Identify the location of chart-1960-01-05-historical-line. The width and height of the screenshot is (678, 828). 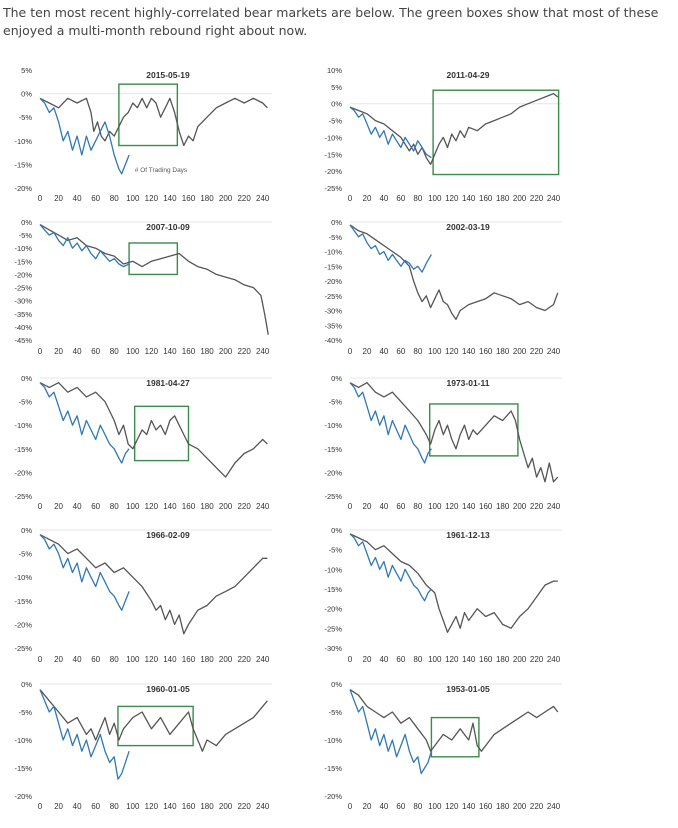
(153, 720).